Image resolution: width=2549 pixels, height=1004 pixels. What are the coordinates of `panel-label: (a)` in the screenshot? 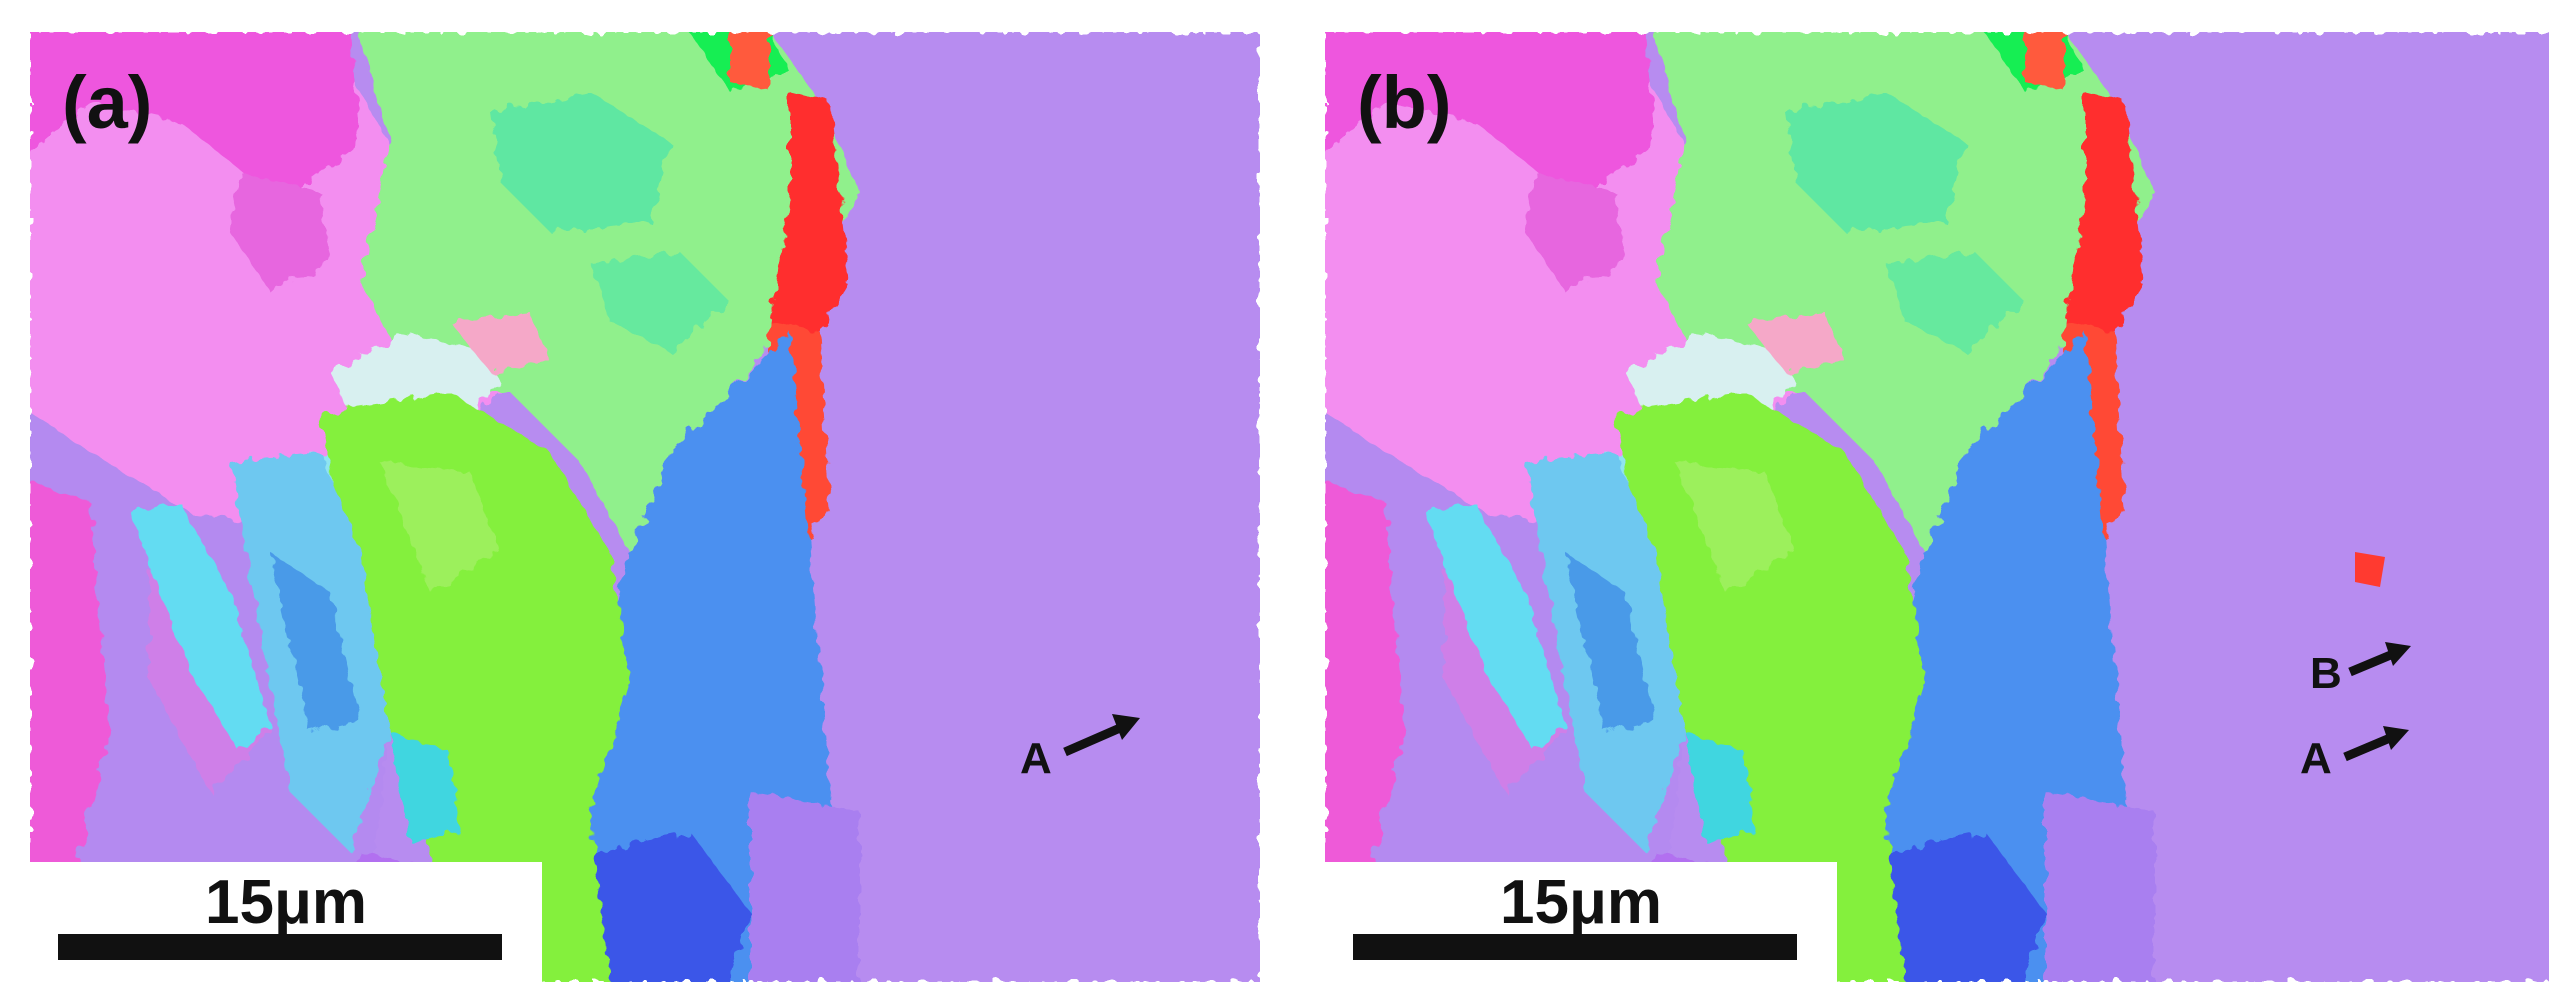 It's located at (107, 102).